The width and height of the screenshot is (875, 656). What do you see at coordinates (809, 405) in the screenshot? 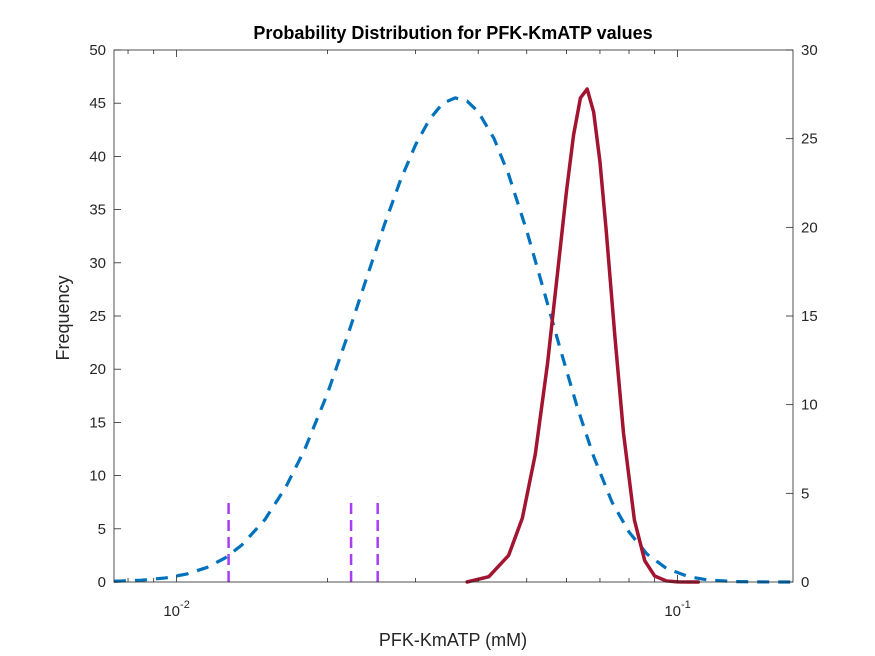
I see `y-right-tick-label: 10` at bounding box center [809, 405].